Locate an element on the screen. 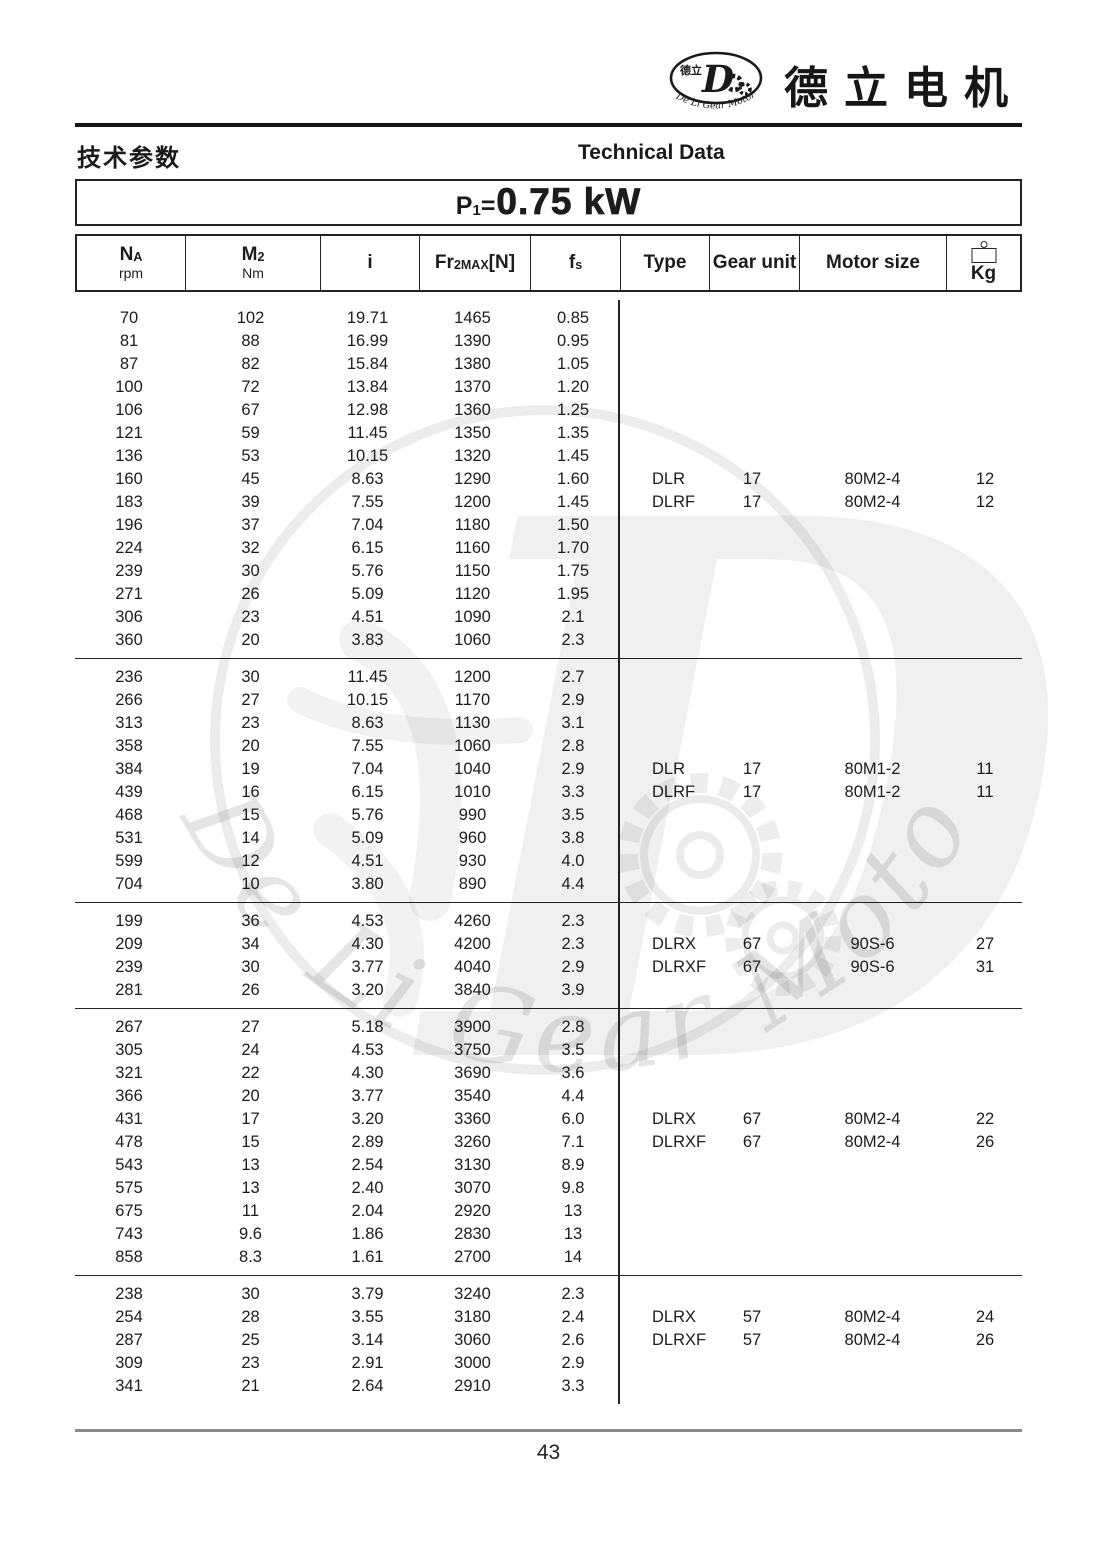 This screenshot has height=1555, width=1100. cell-i: 7.04 is located at coordinates (367, 769).